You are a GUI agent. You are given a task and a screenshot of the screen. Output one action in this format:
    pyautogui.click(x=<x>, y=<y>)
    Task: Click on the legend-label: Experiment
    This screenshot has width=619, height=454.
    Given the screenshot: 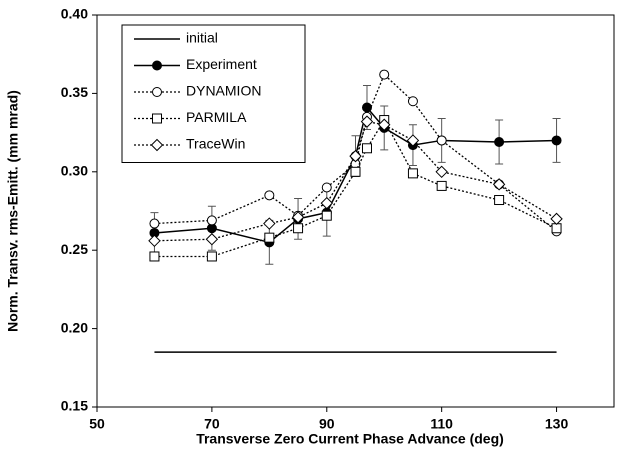 What is the action you would take?
    pyautogui.click(x=221, y=64)
    